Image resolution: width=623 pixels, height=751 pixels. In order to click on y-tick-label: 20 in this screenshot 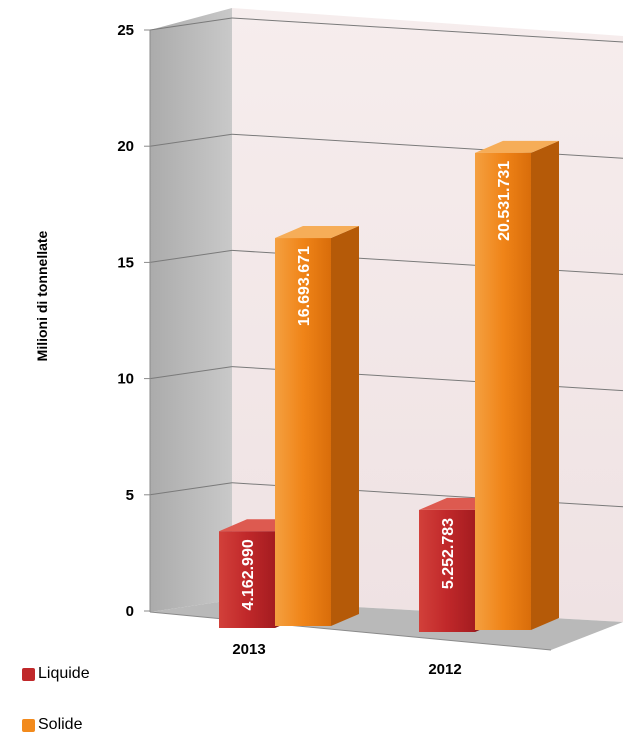, I will do `click(125, 146)`.